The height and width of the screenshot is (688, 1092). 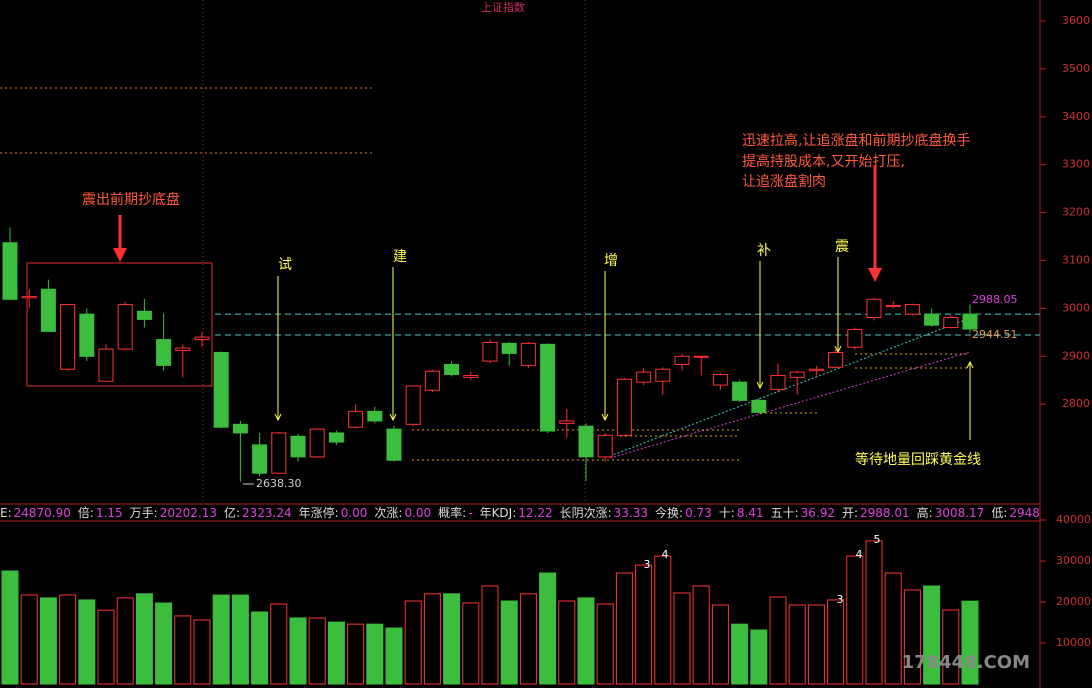 I want to click on info-label: 倍:, so click(x=85, y=513).